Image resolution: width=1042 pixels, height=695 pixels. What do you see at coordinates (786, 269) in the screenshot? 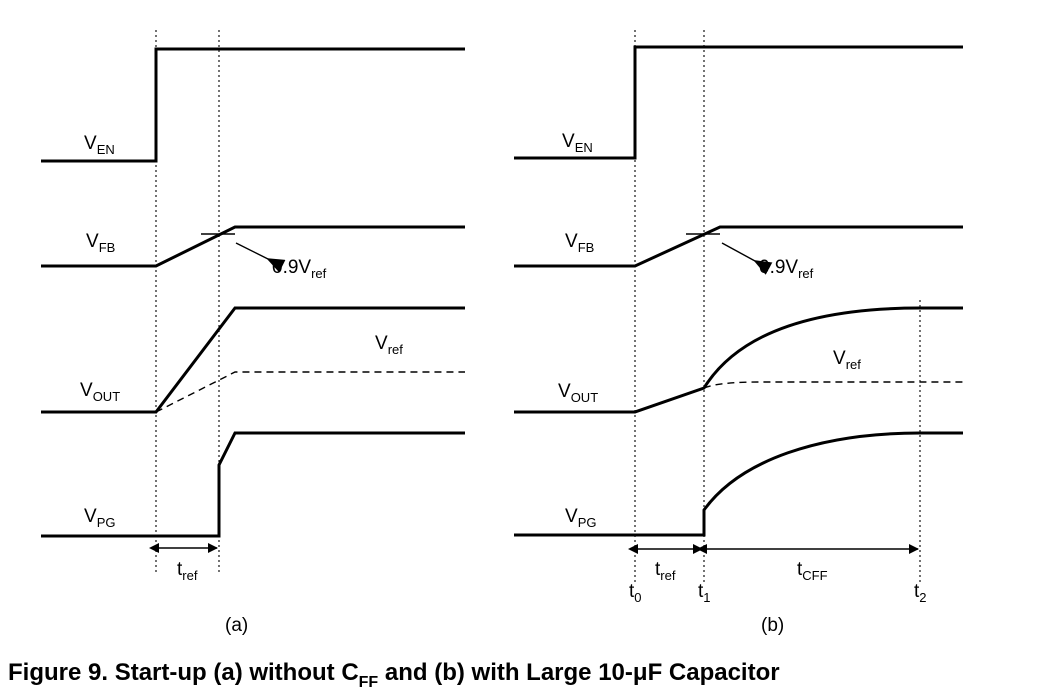
I see `threshold-label-b: 0.9Vref` at bounding box center [786, 269].